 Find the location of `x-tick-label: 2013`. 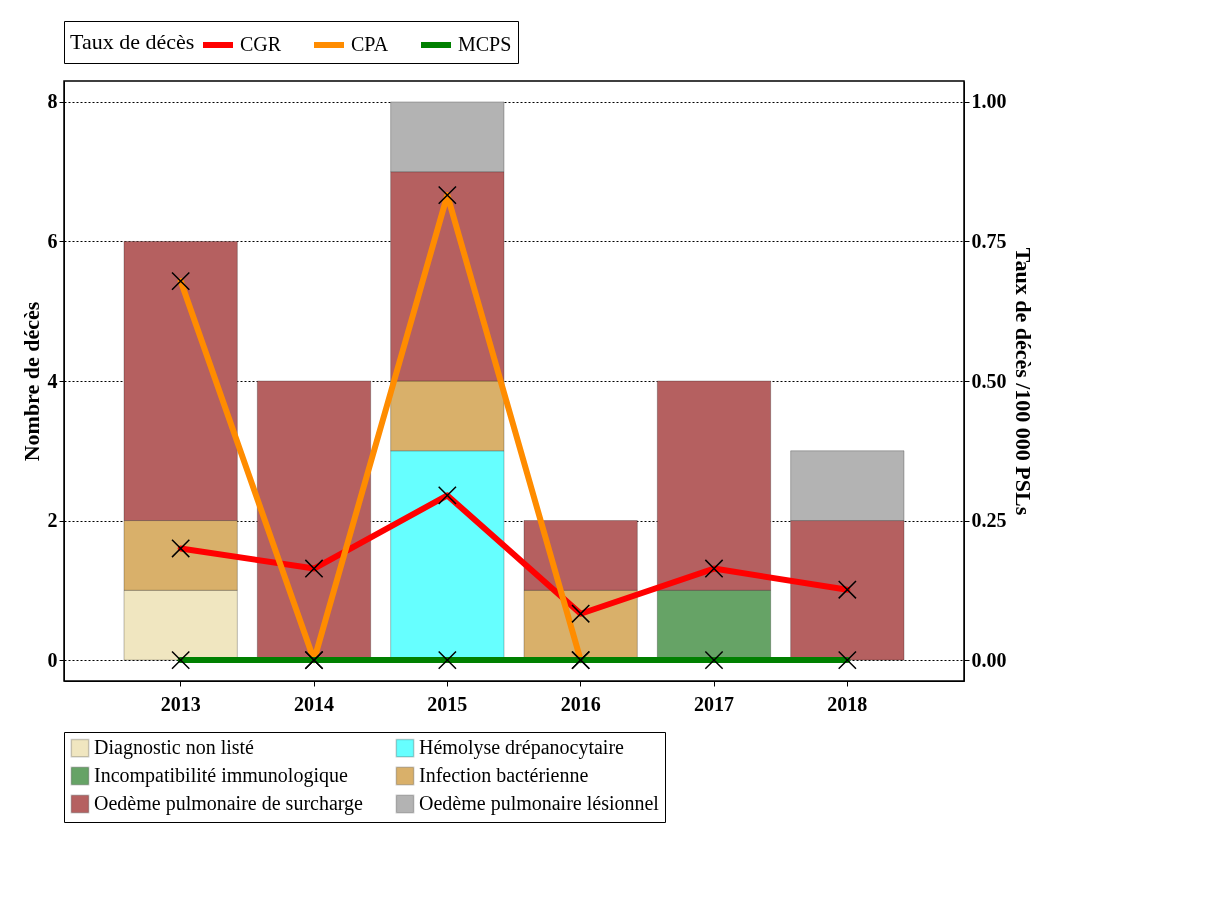

x-tick-label: 2013 is located at coordinates (180, 703).